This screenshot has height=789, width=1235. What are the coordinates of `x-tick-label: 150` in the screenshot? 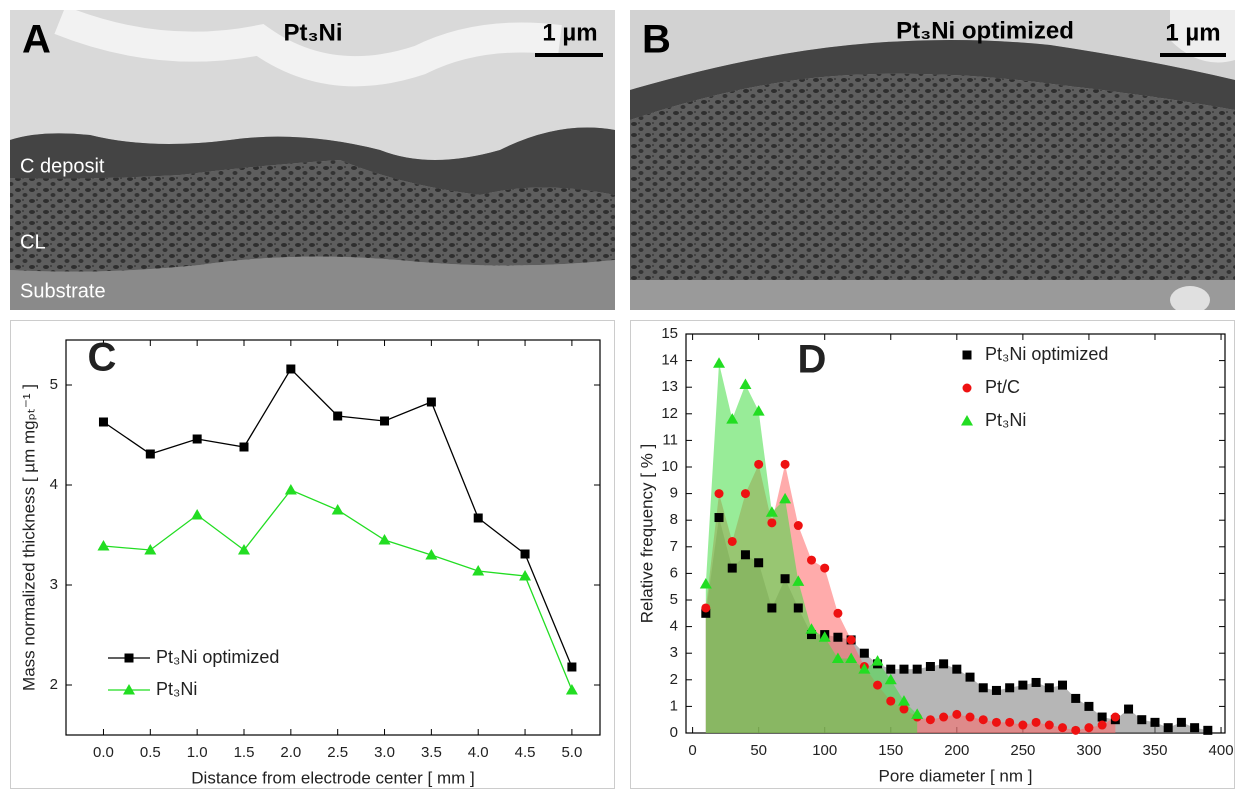 It's located at (890, 750).